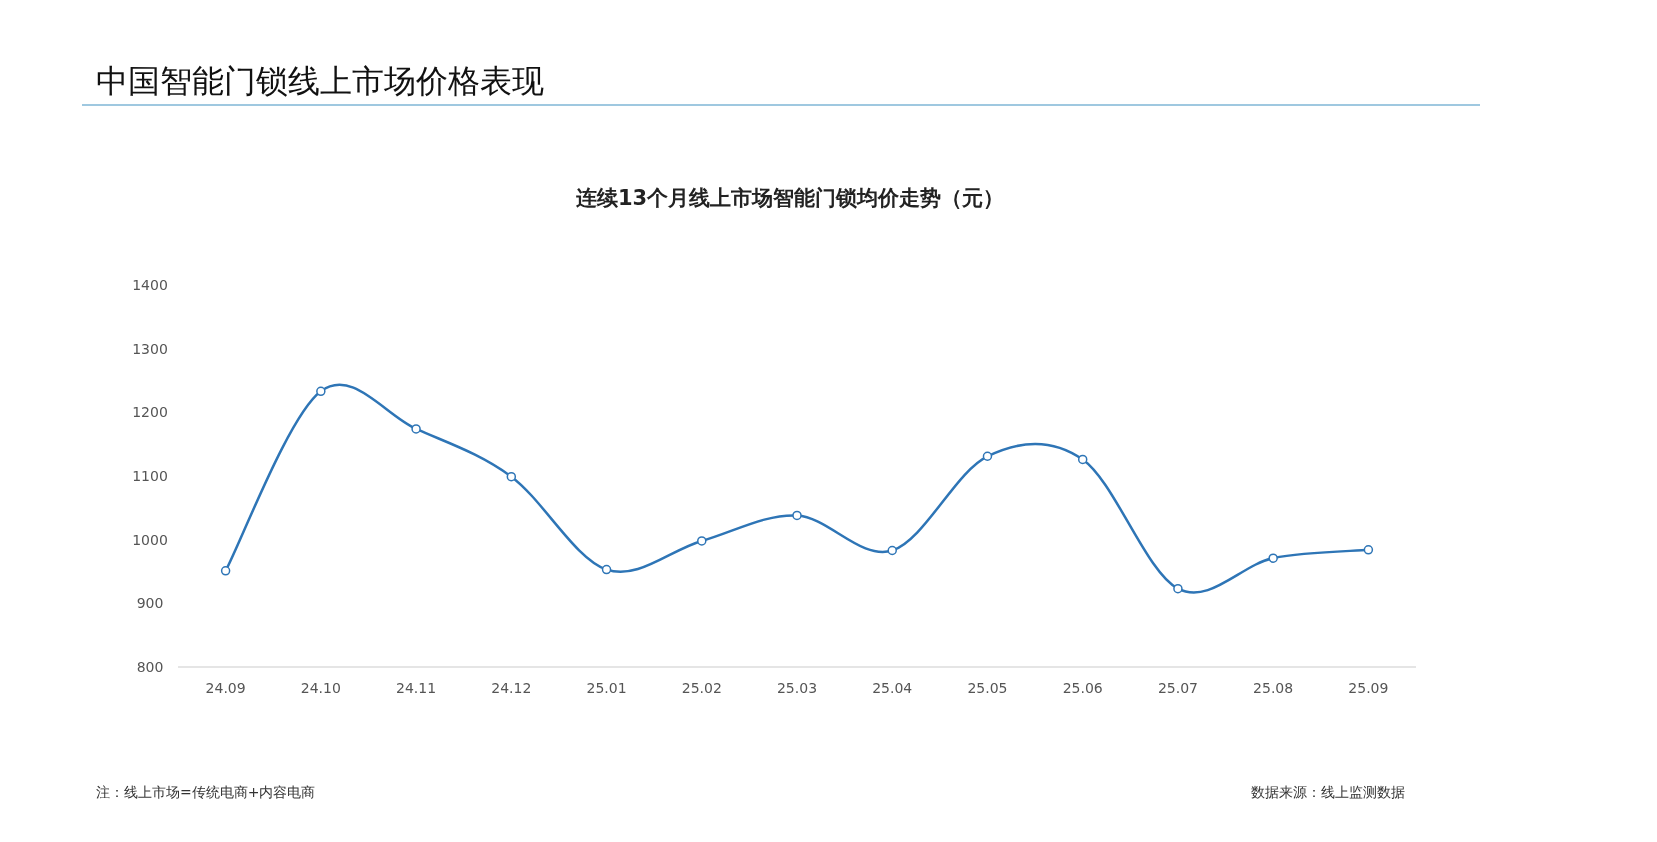  Describe the element at coordinates (987, 688) in the screenshot. I see `x-tick-label: 25.05` at that location.